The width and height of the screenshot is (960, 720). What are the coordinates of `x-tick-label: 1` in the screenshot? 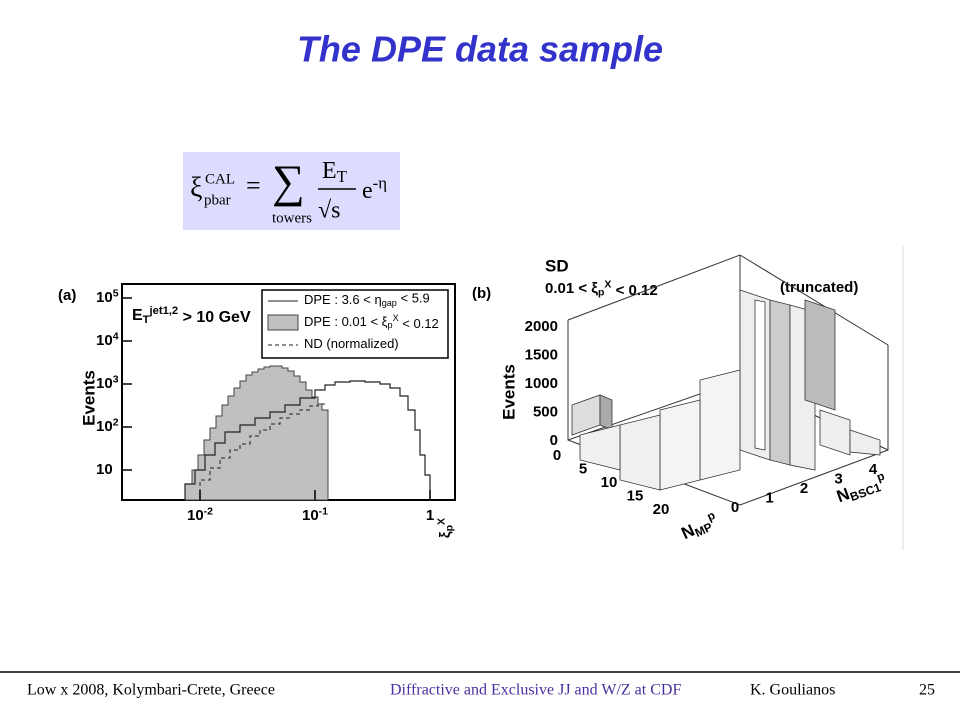 It's located at (430, 515).